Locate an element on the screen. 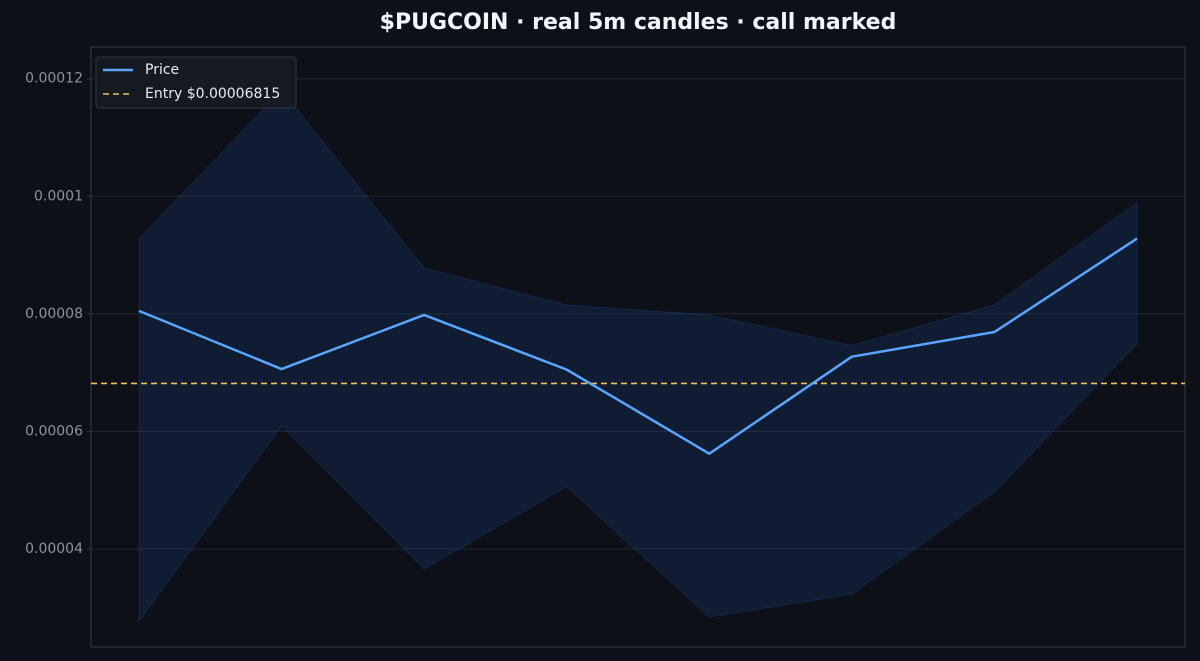  y-tick-label: 0.00012 is located at coordinates (54, 79).